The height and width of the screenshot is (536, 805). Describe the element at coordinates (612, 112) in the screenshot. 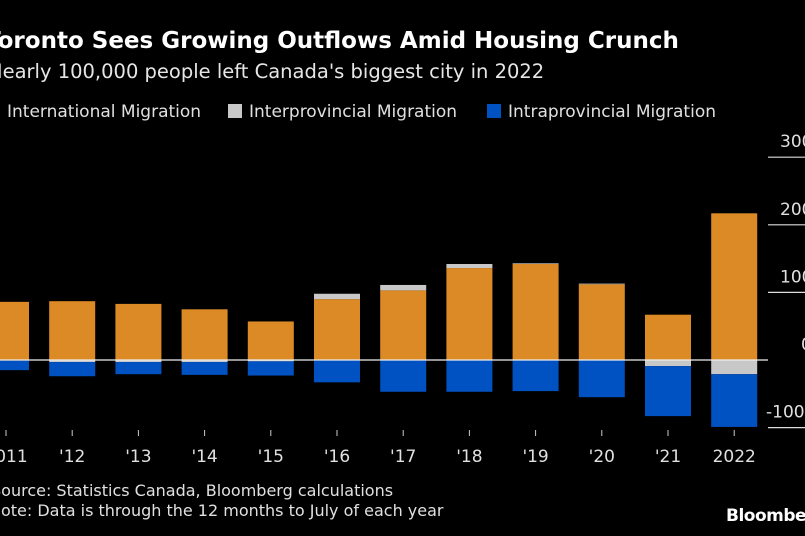

I see `legend-label: Intraprovincial Migration` at that location.